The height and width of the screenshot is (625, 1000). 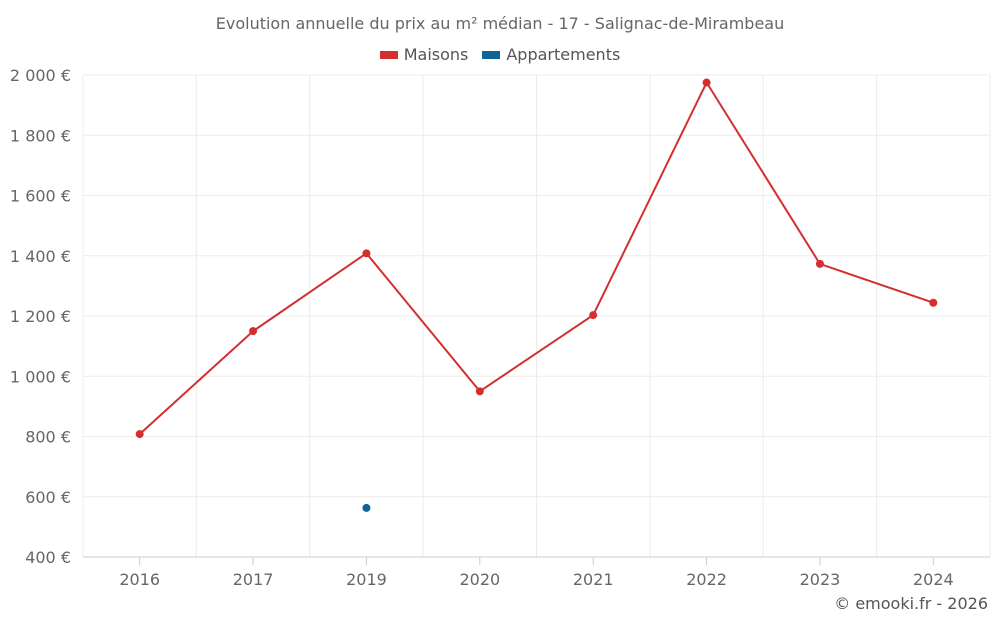 What do you see at coordinates (40, 196) in the screenshot?
I see `y-tick-label: 1 600 €` at bounding box center [40, 196].